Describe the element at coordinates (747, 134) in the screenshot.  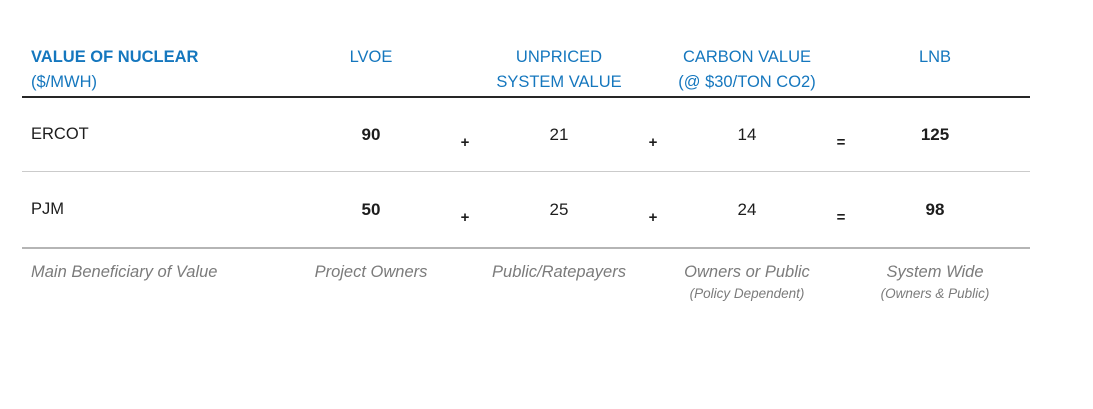
I see `carbon-value: 14` at that location.